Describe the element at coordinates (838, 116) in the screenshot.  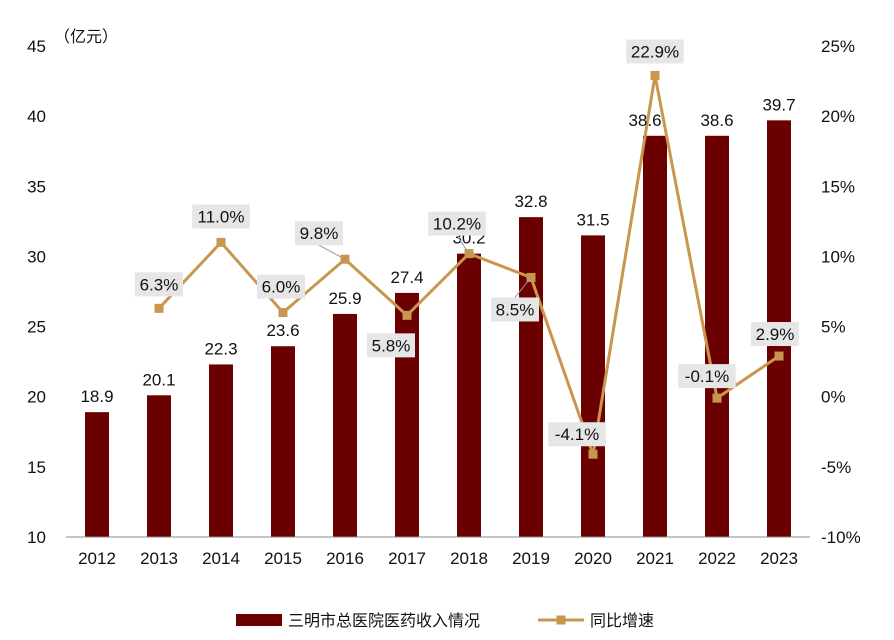
I see `y-right-tick-label: 20%` at that location.